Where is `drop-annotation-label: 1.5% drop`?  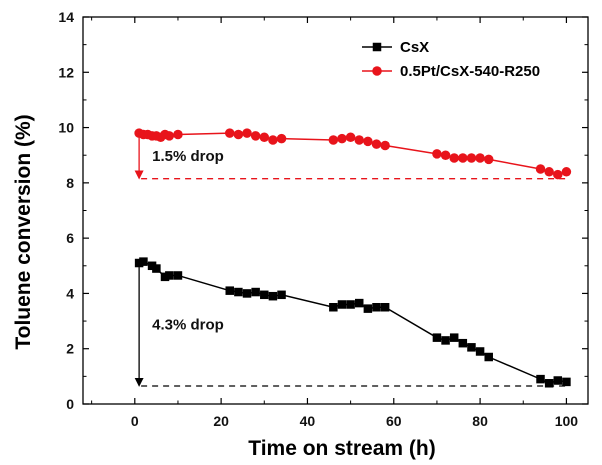 drop-annotation-label: 1.5% drop is located at coordinates (188, 156).